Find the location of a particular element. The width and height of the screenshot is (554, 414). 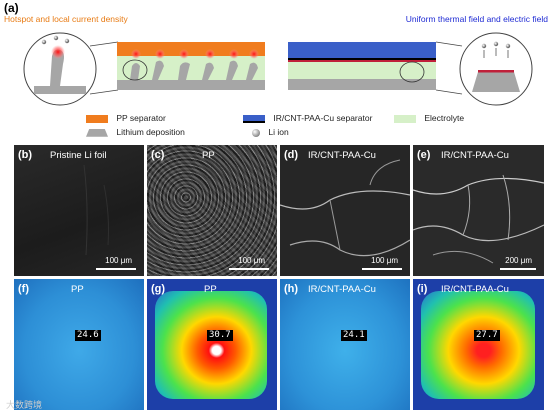

legend-lithium: Lithium deposition is located at coordinates (135, 132).